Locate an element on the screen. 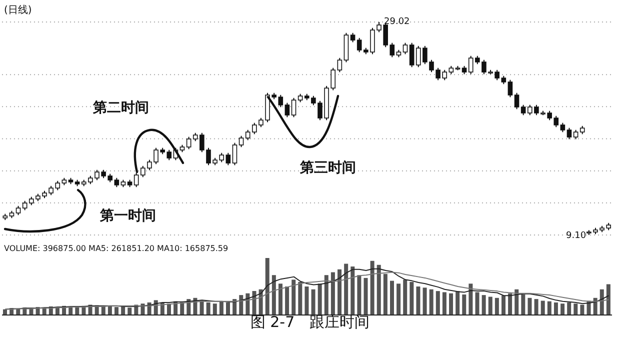 This screenshot has height=341, width=620. annotation: 29.02 is located at coordinates (397, 22).